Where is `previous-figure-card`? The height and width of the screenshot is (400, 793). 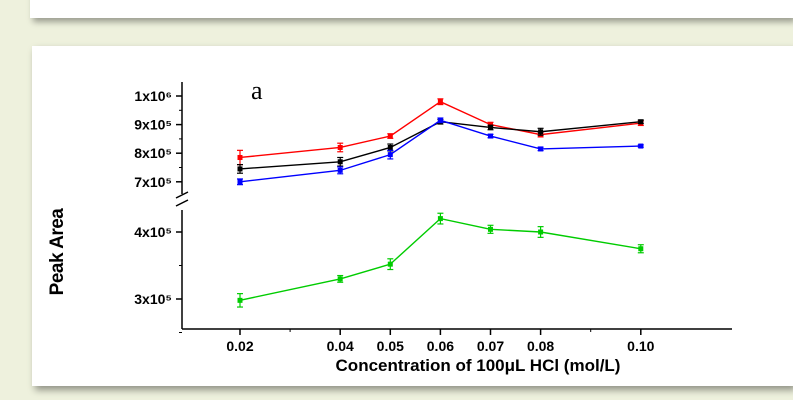 previous-figure-card is located at coordinates (411, 9).